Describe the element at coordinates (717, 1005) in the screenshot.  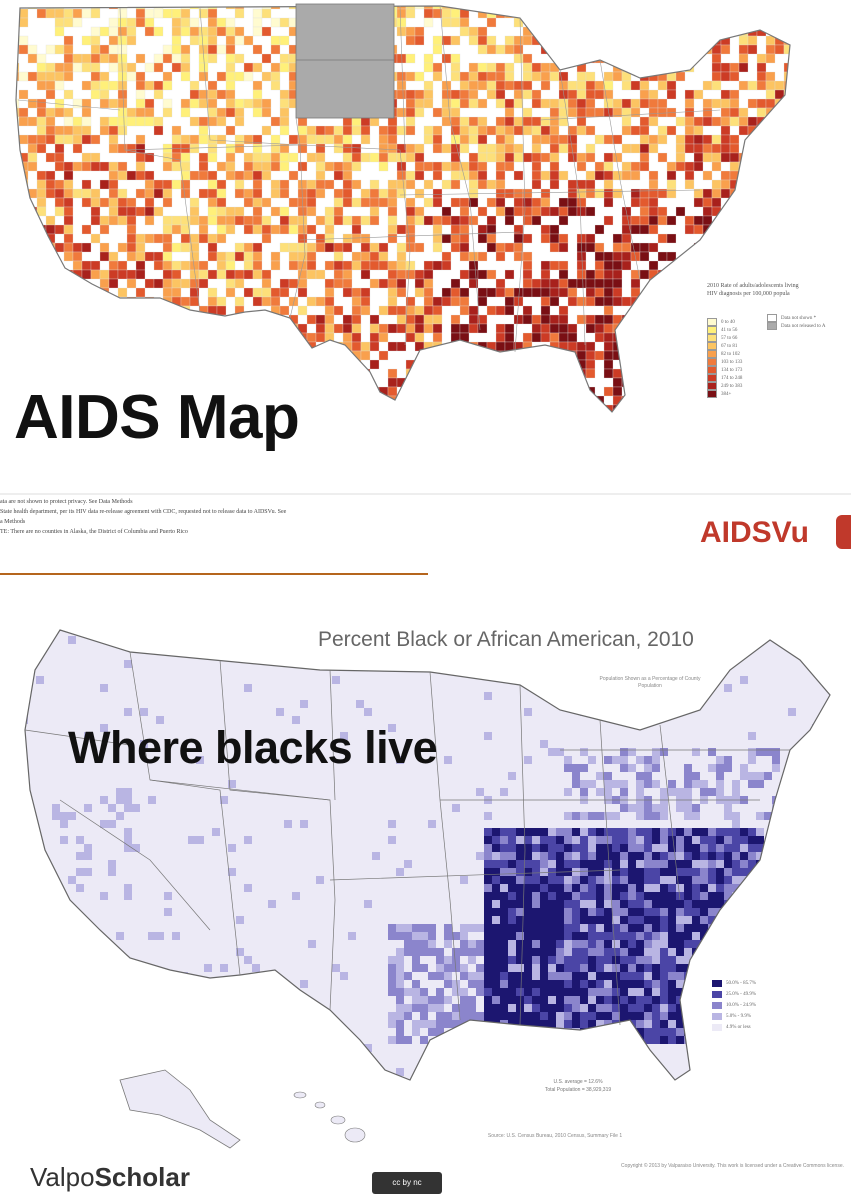
I see `percent-legend-swatch` at that location.